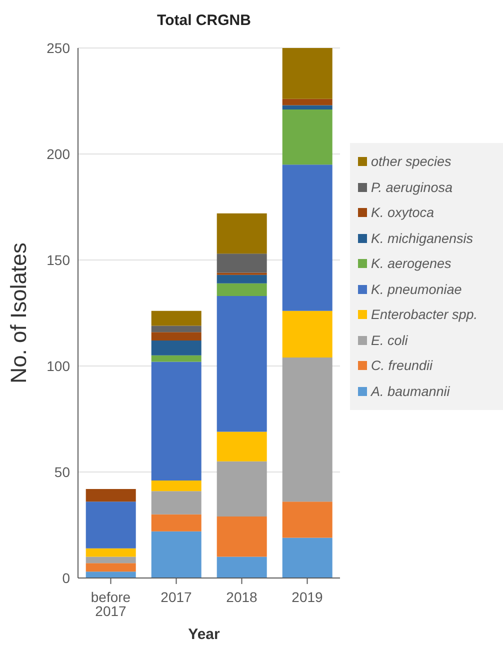 The image size is (503, 660). Describe the element at coordinates (58, 154) in the screenshot. I see `y-tick-label: 200` at that location.